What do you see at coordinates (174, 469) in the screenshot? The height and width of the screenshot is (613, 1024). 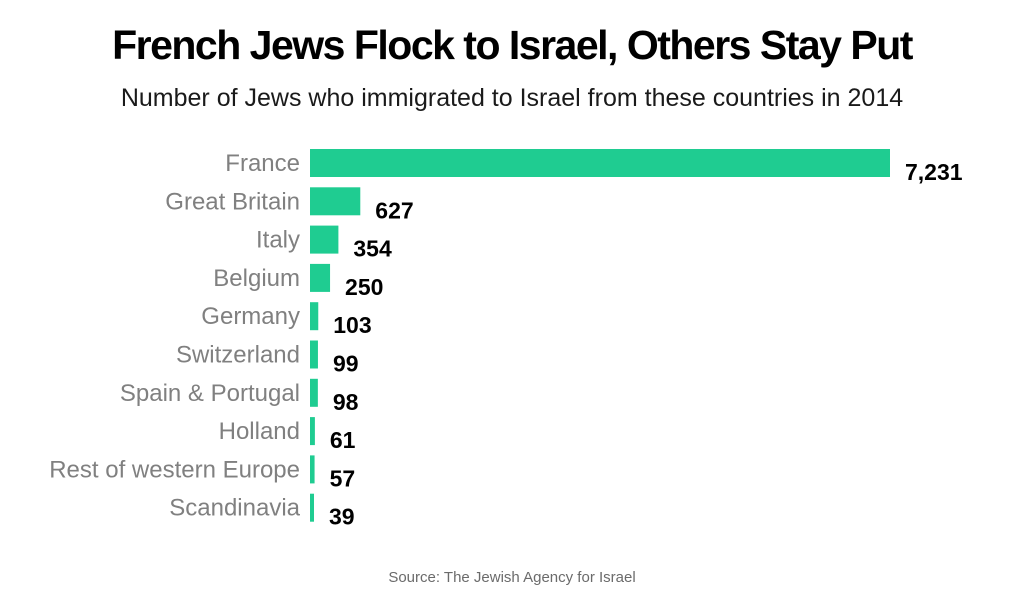 I see `category-label-rest-of-western-europe: Rest of western Europe` at bounding box center [174, 469].